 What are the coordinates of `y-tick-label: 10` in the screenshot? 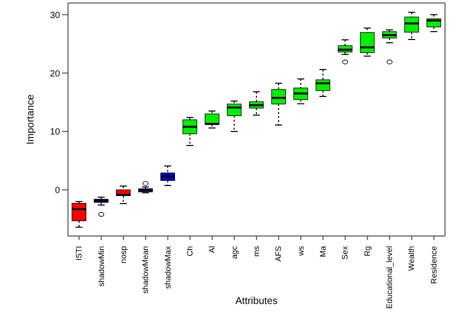 It's located at (55, 131).